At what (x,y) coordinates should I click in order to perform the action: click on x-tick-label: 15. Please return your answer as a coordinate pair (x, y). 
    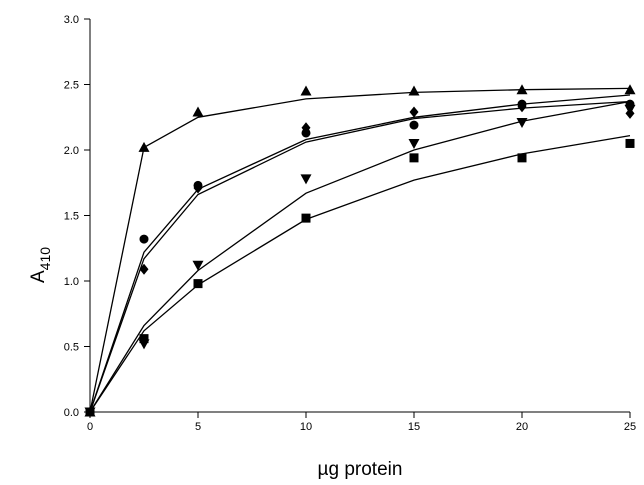
    Looking at the image, I should click on (414, 427).